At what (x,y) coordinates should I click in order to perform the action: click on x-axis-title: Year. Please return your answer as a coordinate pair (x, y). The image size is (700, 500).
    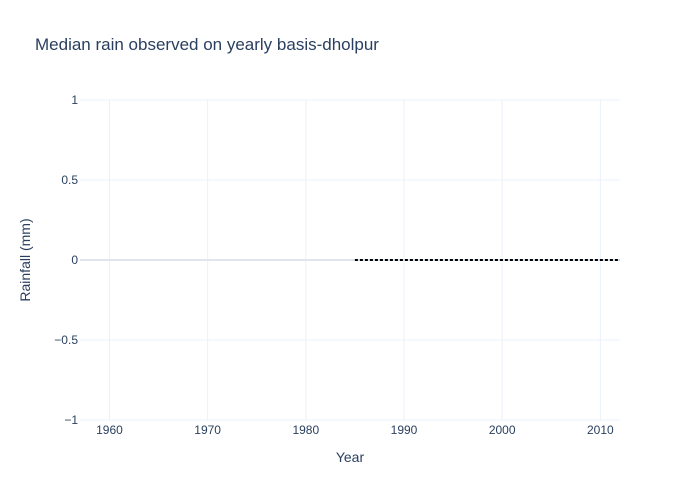
    Looking at the image, I should click on (350, 457).